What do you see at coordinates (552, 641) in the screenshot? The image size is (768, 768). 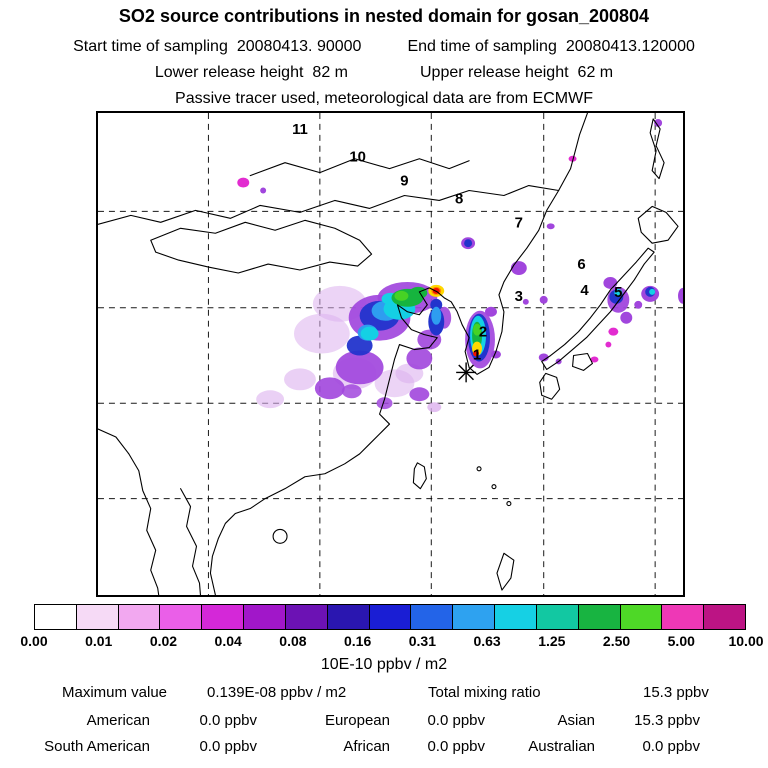 I see `colorbar-tick-label: 1.25` at bounding box center [552, 641].